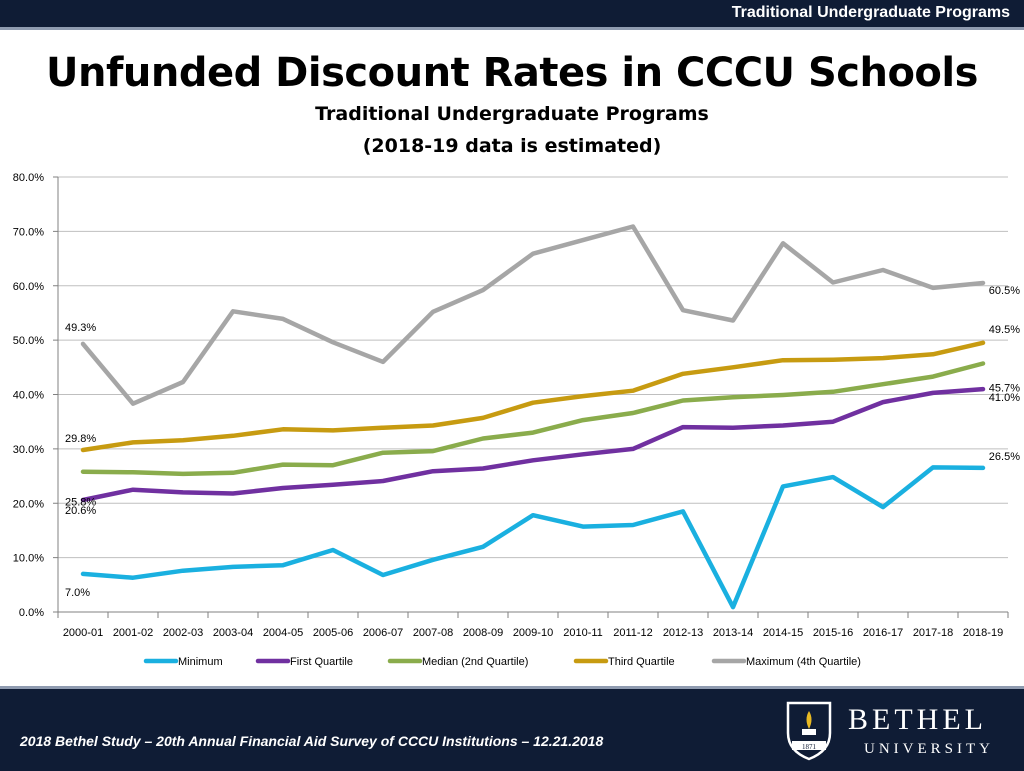 The image size is (1024, 771). Describe the element at coordinates (80, 439) in the screenshot. I see `data-label-first: 29.8%` at that location.